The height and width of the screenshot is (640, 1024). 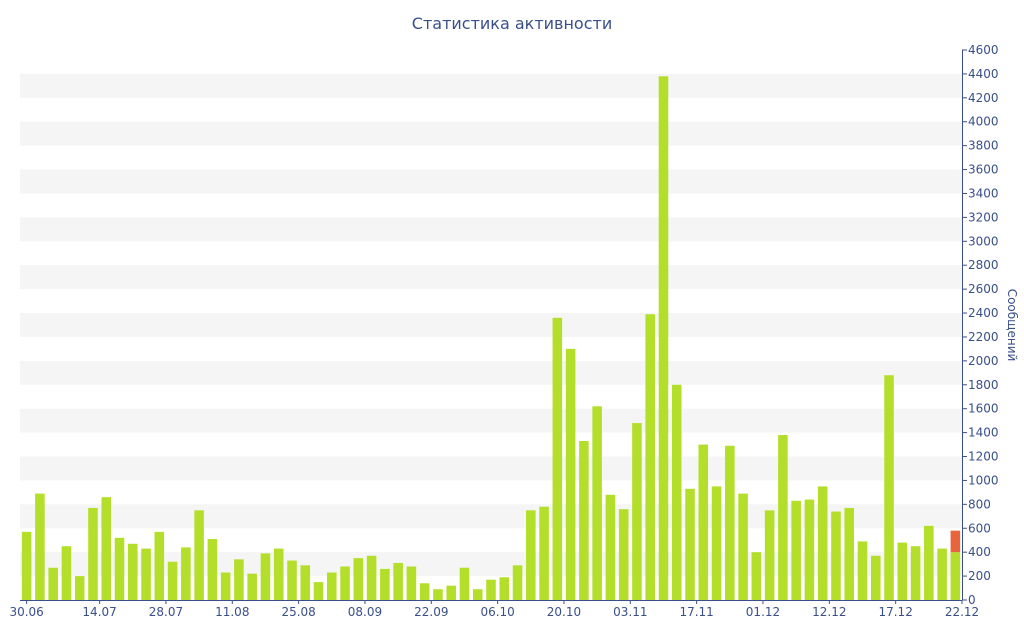 What do you see at coordinates (497, 612) in the screenshot?
I see `x-tick-label: 06.10` at bounding box center [497, 612].